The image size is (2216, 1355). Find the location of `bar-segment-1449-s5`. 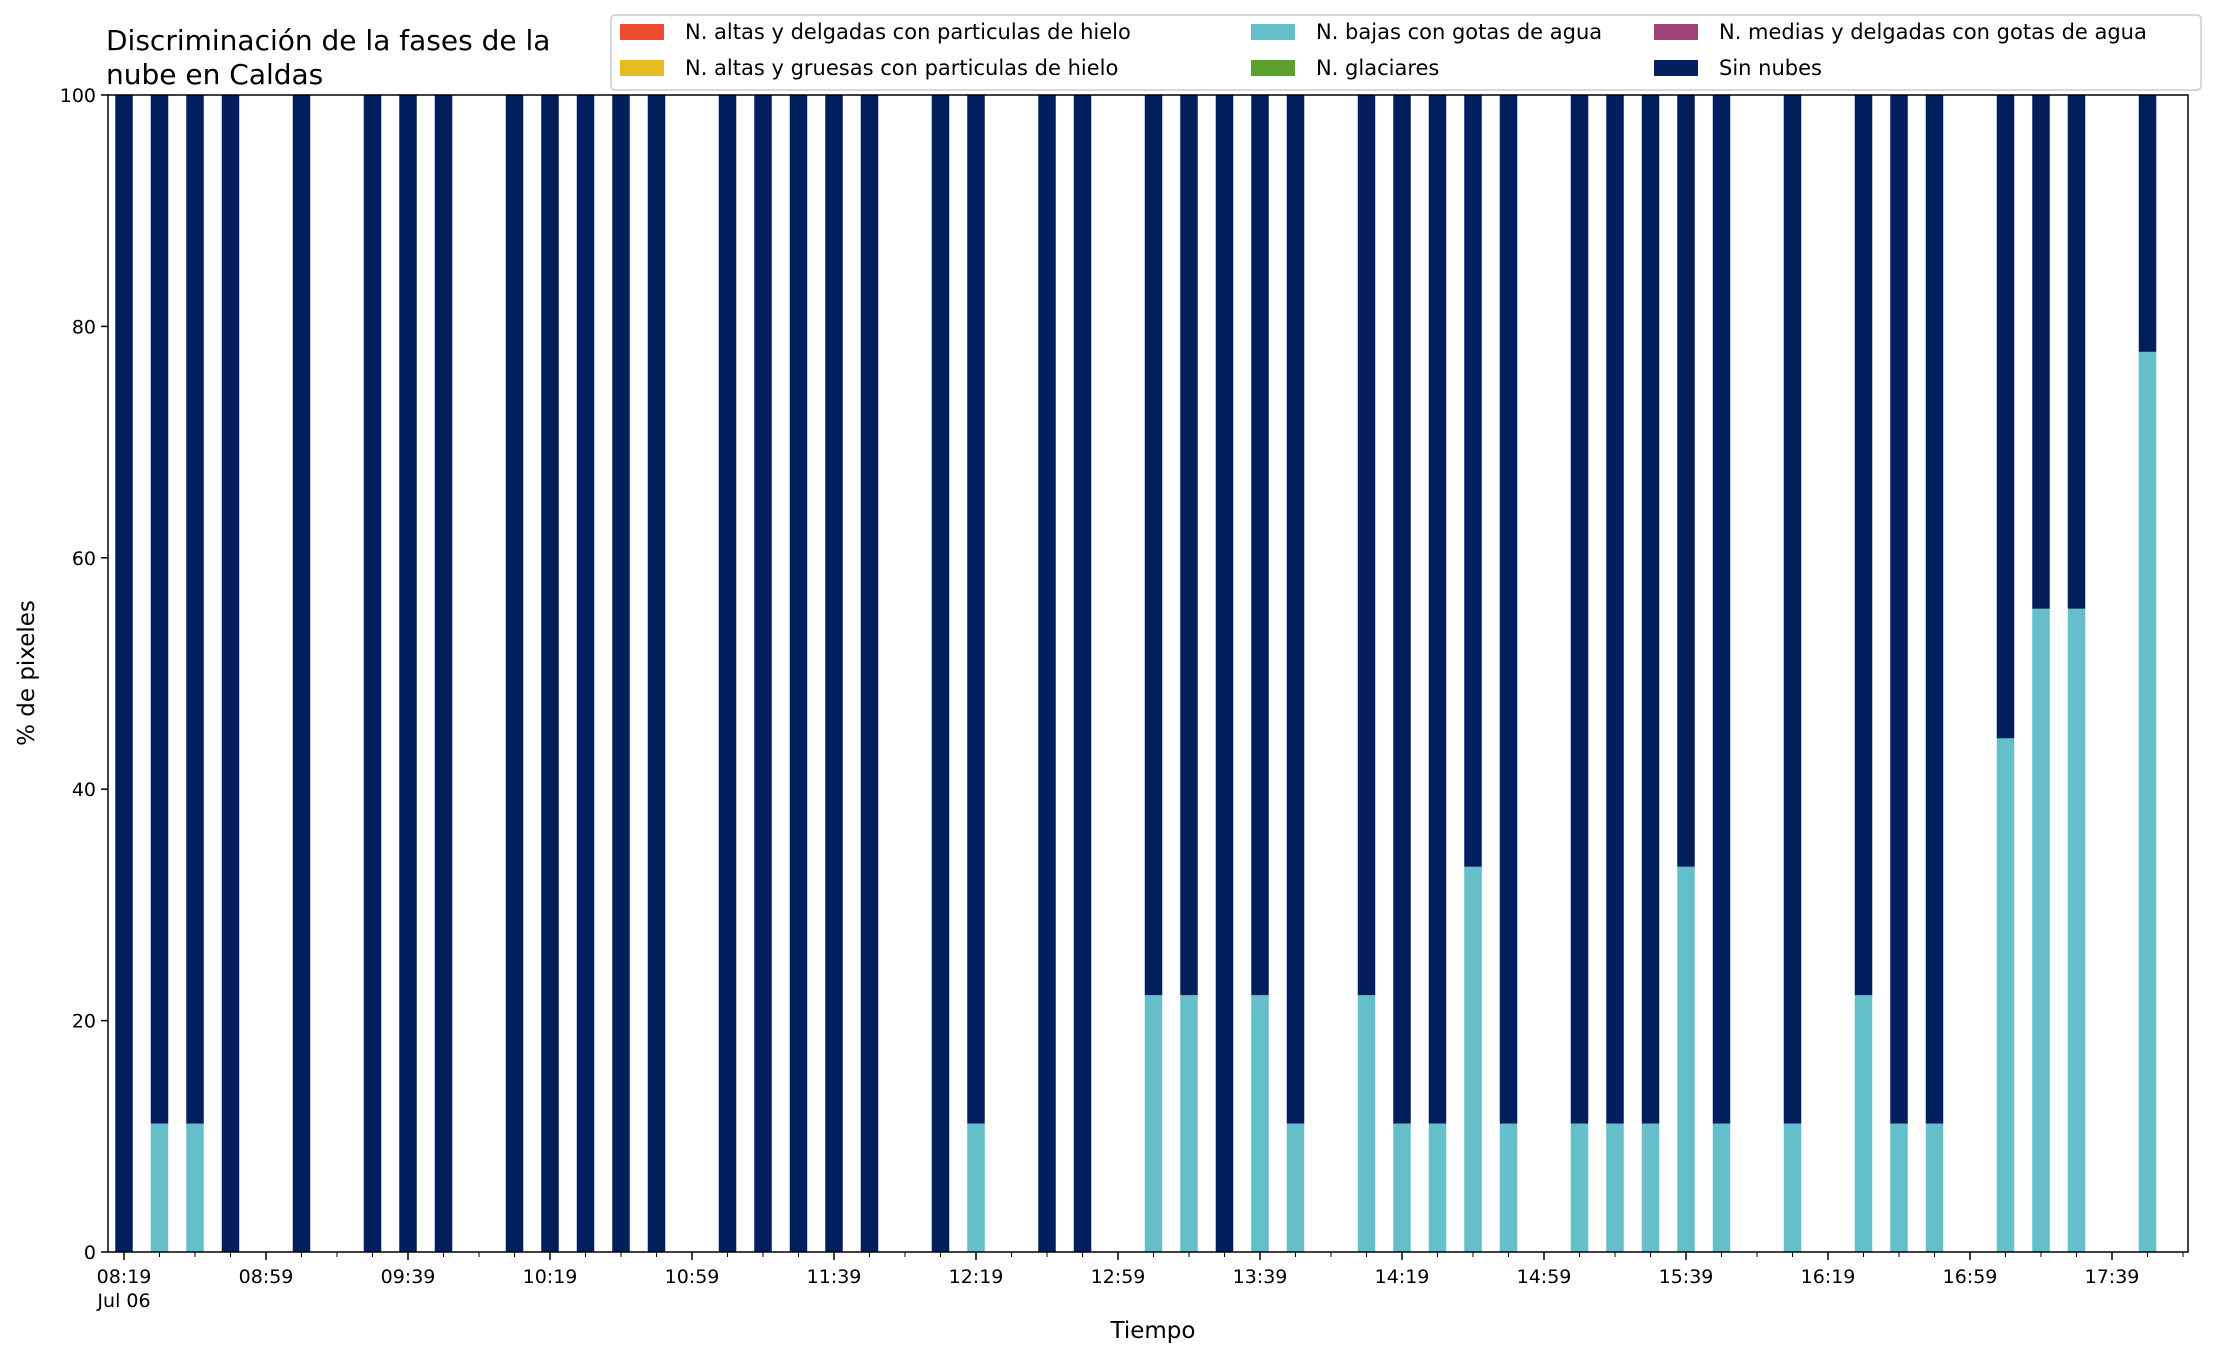

bar-segment-1449-s5 is located at coordinates (1508, 609).